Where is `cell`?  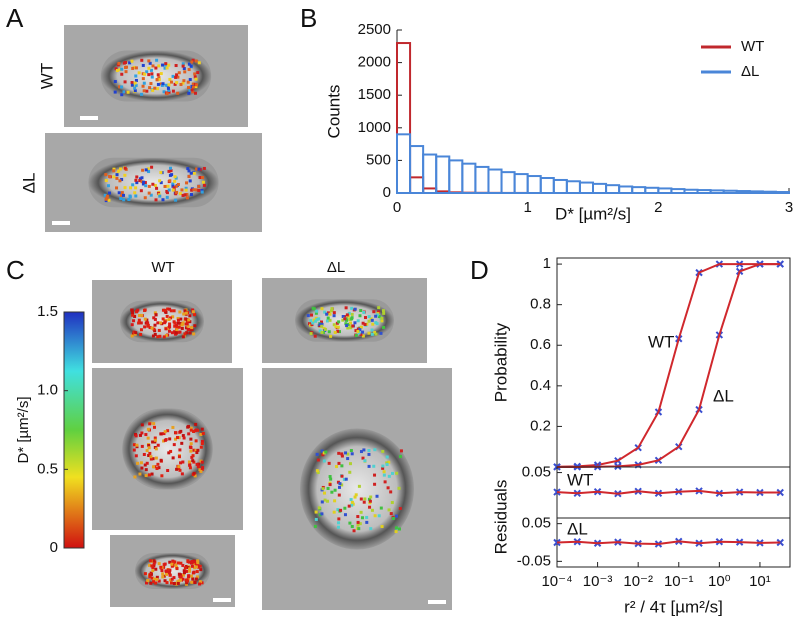
cell is located at coordinates (357, 489).